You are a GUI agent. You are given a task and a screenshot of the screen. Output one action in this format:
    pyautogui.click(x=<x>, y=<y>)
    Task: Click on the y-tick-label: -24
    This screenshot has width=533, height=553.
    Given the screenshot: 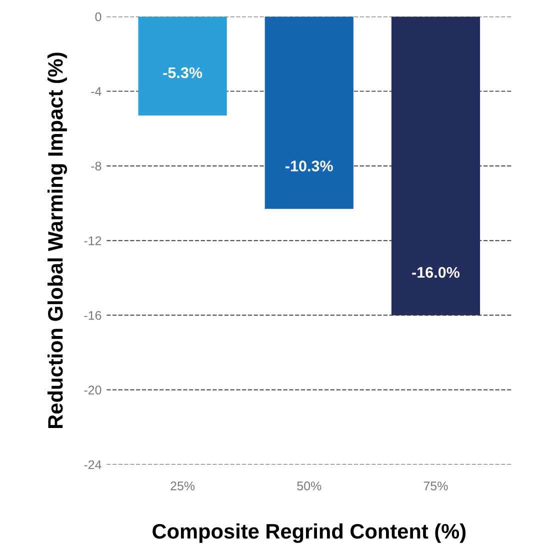 What is the action you would take?
    pyautogui.click(x=93, y=465)
    